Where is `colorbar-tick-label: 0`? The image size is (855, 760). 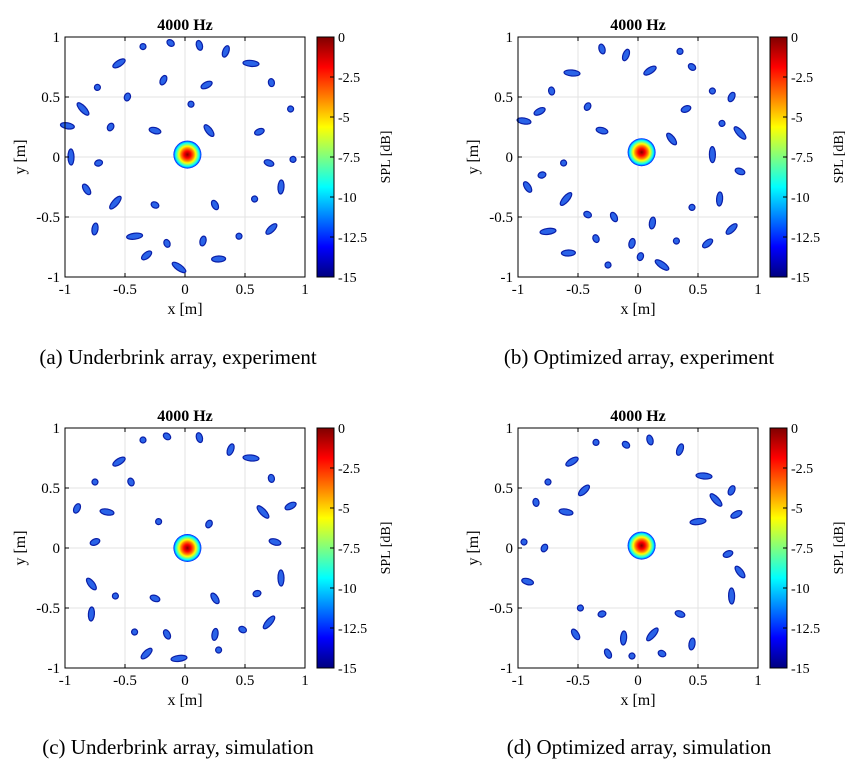 colorbar-tick-label: 0 is located at coordinates (794, 38).